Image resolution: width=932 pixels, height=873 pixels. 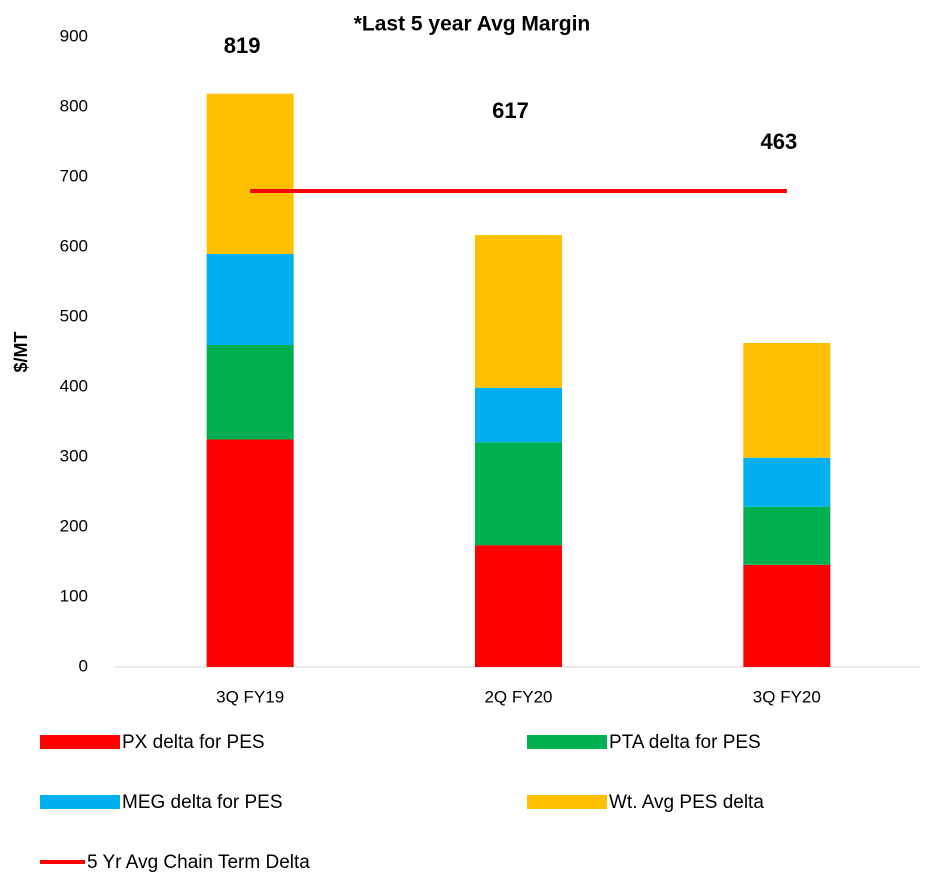 What do you see at coordinates (250, 696) in the screenshot?
I see `x-tick-label: 3Q FY19` at bounding box center [250, 696].